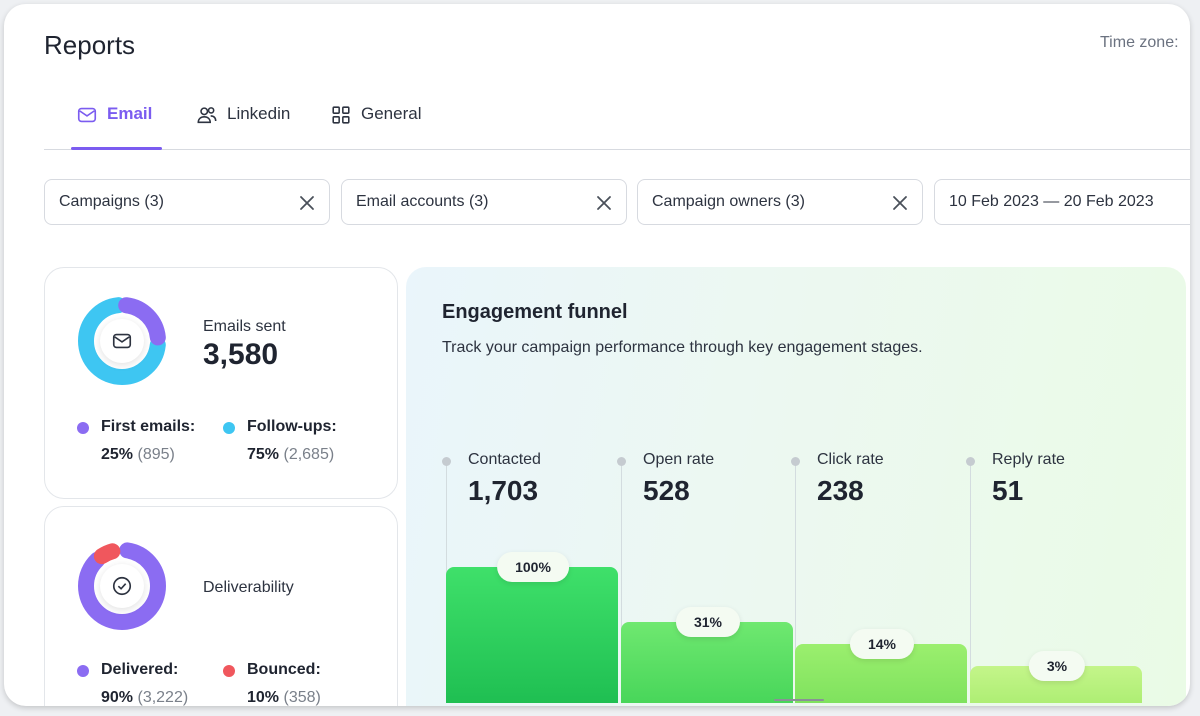  I want to click on funnel-title: Engagement funnel, so click(535, 312).